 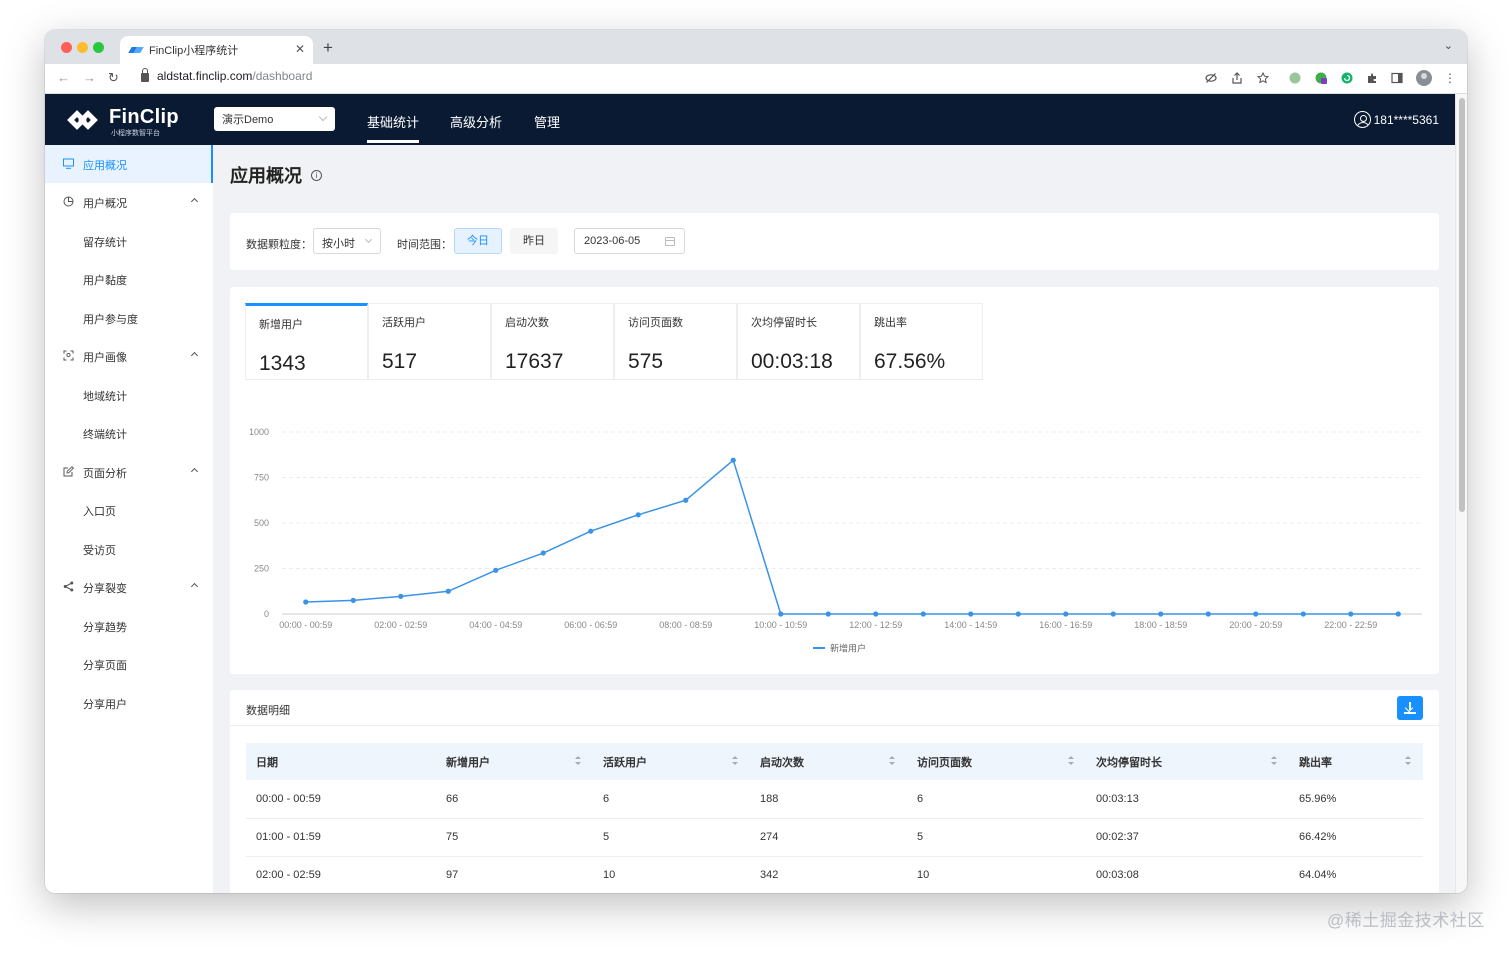 I want to click on sidebar-item-app-overview: 应用概况, so click(x=129, y=164).